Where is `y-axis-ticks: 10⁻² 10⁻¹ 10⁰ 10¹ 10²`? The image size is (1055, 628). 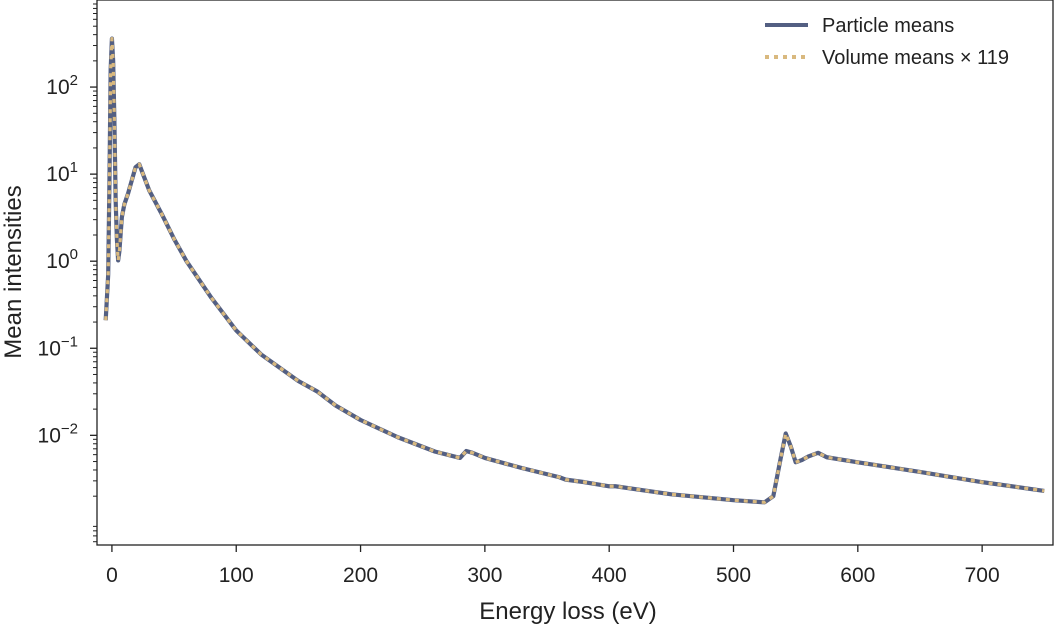 y-axis-ticks: 10⁻² 10⁻¹ 10⁰ 10¹ 10² is located at coordinates (67, 273).